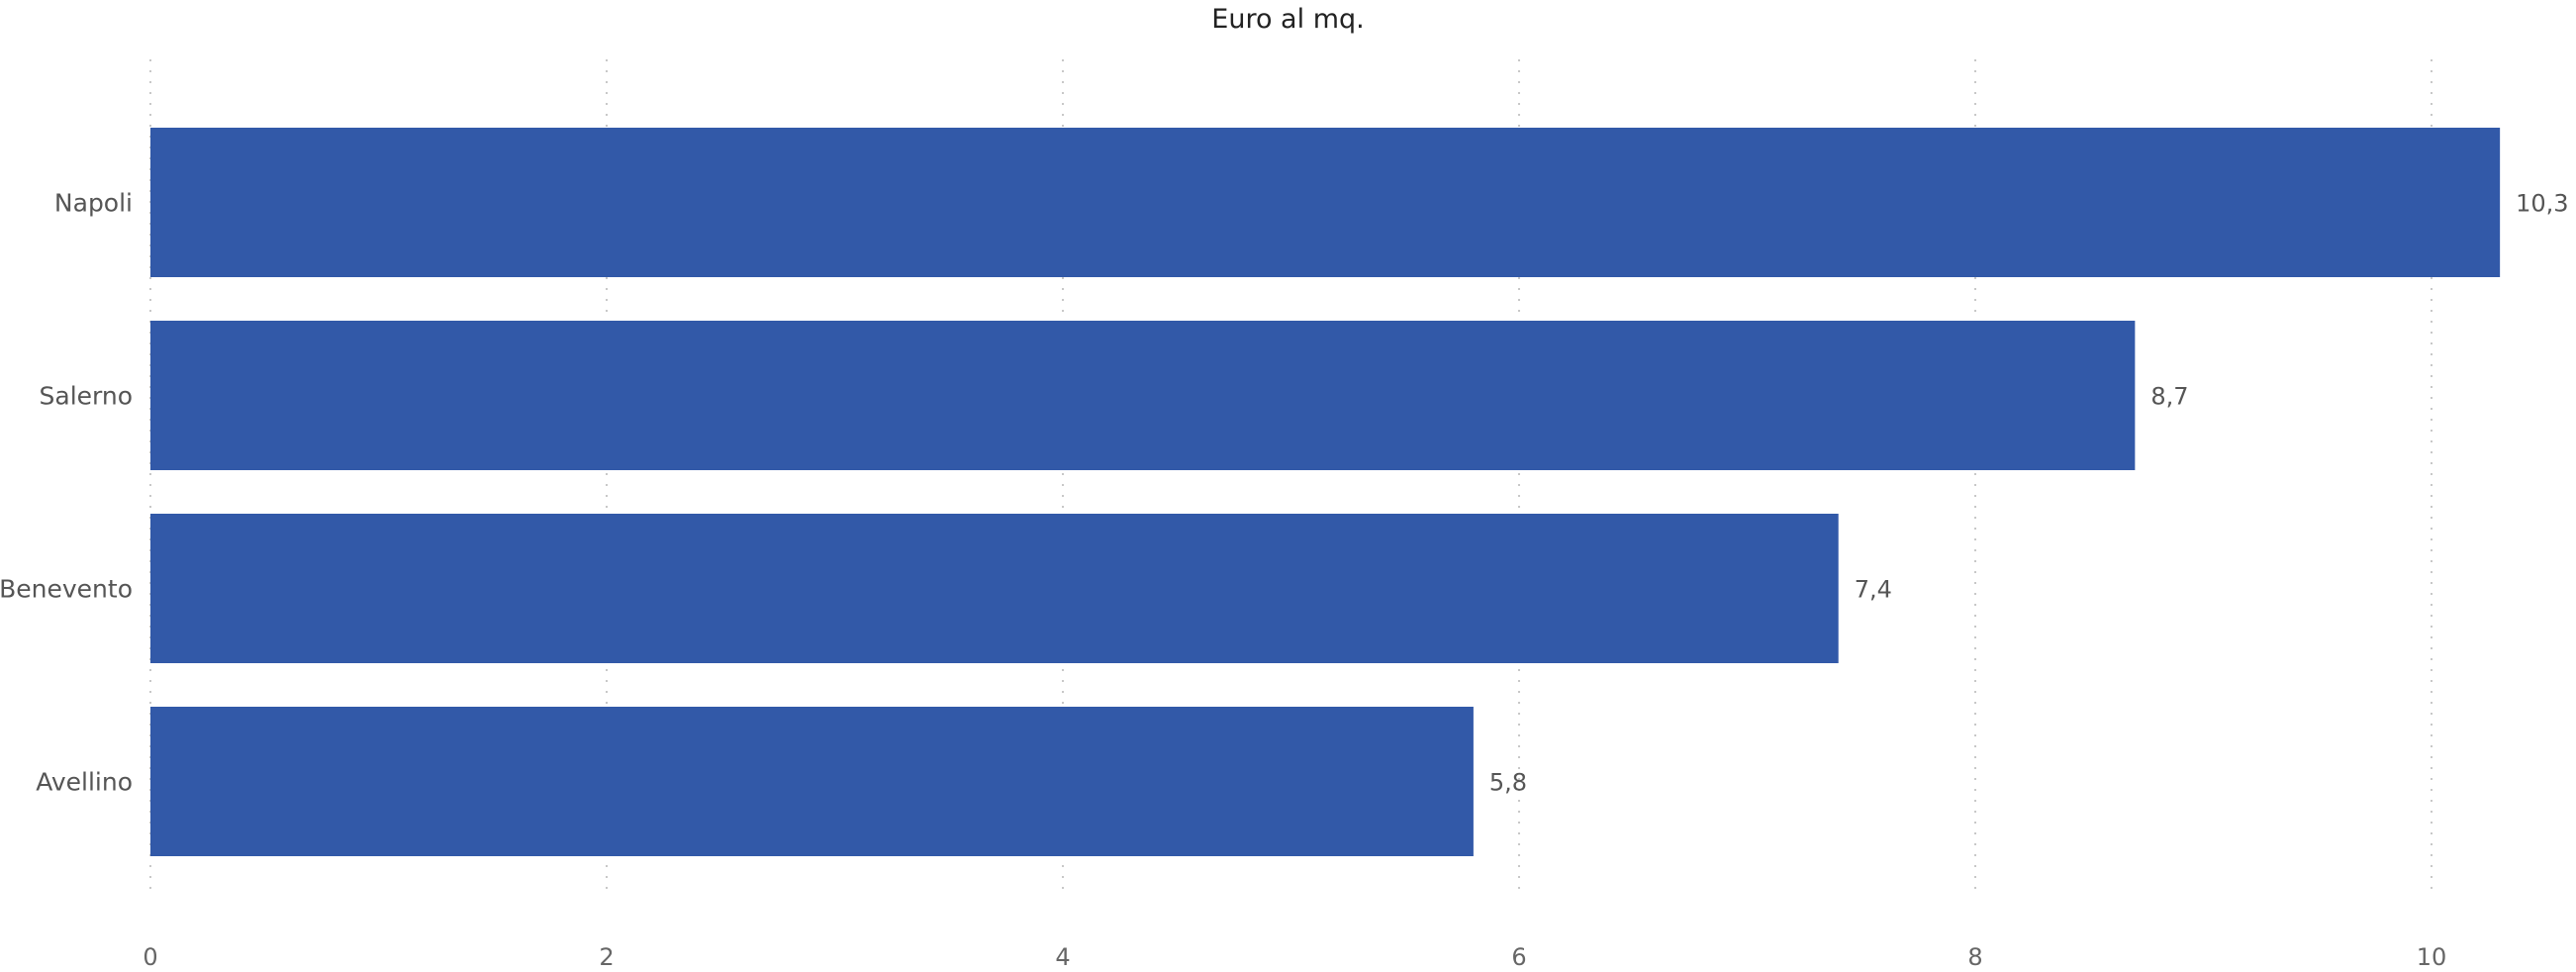 Image resolution: width=2576 pixels, height=972 pixels. I want to click on x-tick-label: 4, so click(1062, 957).